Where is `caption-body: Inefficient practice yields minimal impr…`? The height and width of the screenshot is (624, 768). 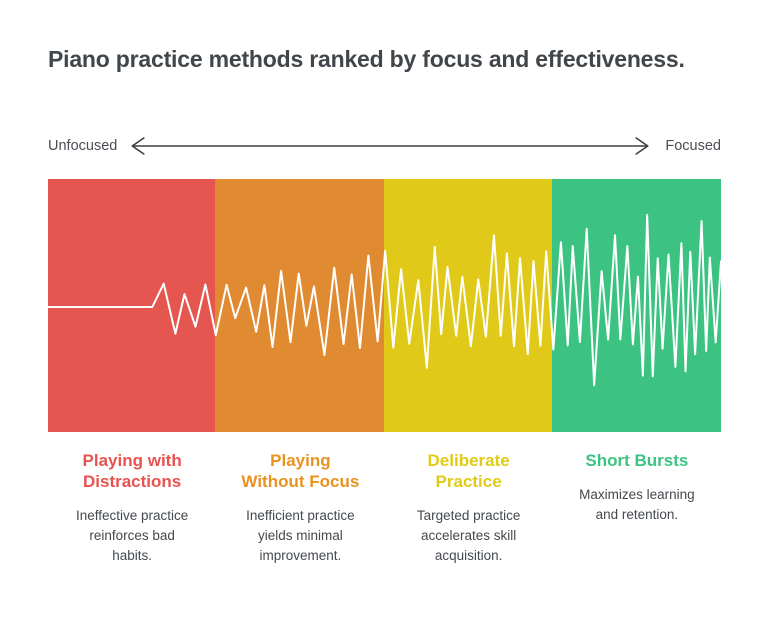
caption-body: Inefficient practice yields minimal impr… is located at coordinates (300, 535).